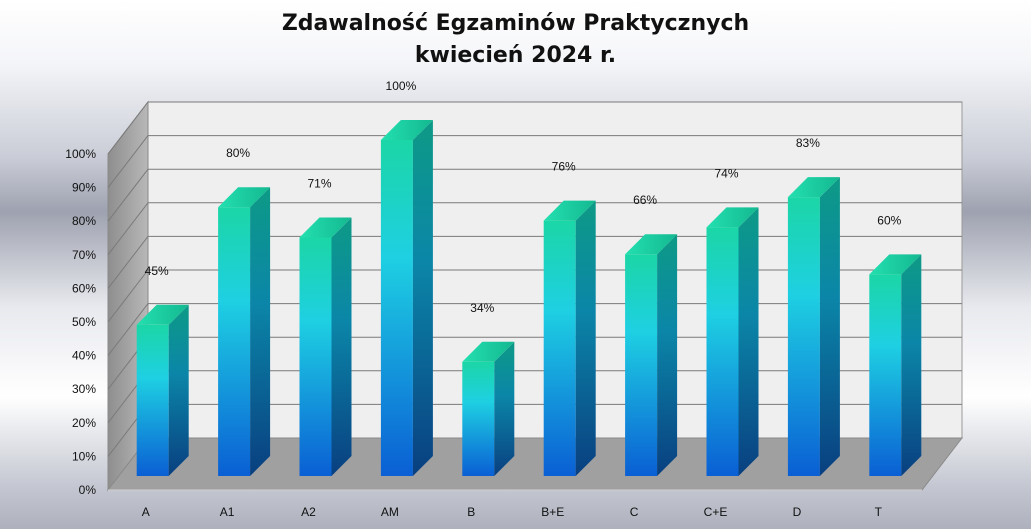 This screenshot has width=1031, height=529. I want to click on y-tick-label: 0%, so click(88, 490).